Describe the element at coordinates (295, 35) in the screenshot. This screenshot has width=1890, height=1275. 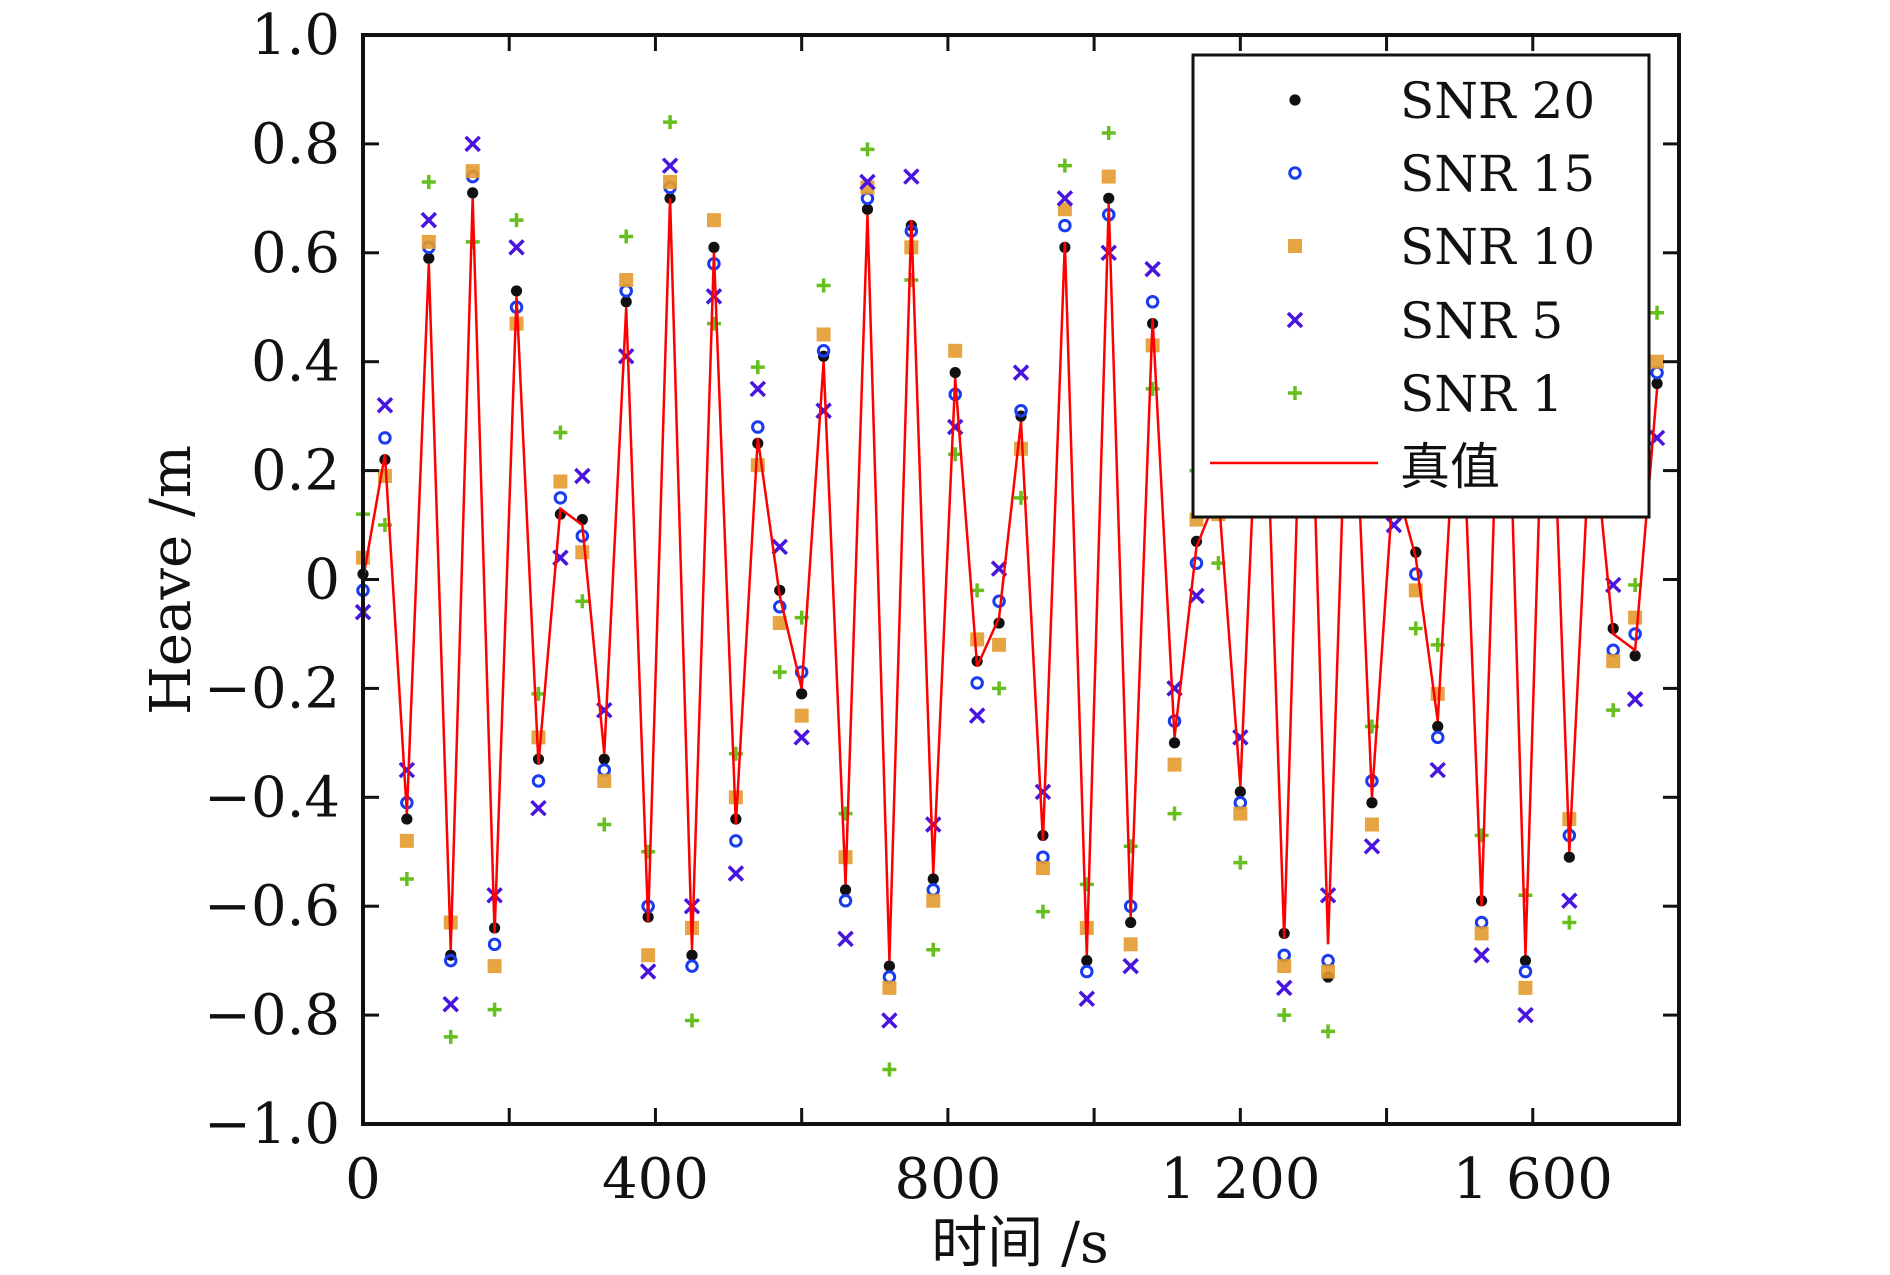
I see `y-tick-label: 1.0` at that location.